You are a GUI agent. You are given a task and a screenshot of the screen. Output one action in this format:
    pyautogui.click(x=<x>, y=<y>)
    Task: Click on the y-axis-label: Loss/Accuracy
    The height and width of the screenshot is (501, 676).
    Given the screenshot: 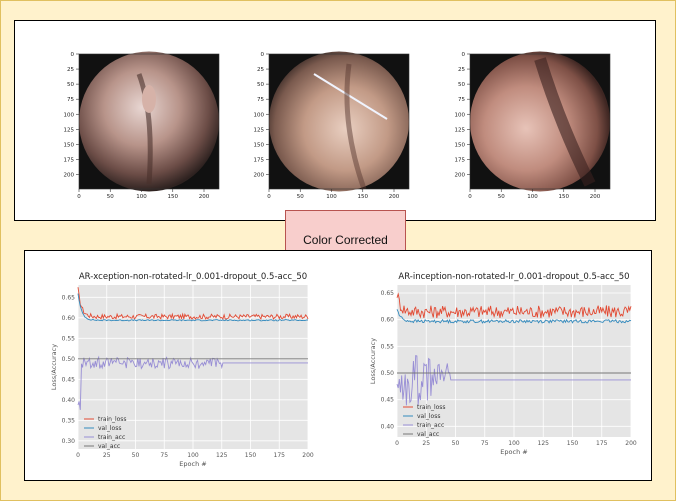 What is the action you would take?
    pyautogui.click(x=373, y=361)
    